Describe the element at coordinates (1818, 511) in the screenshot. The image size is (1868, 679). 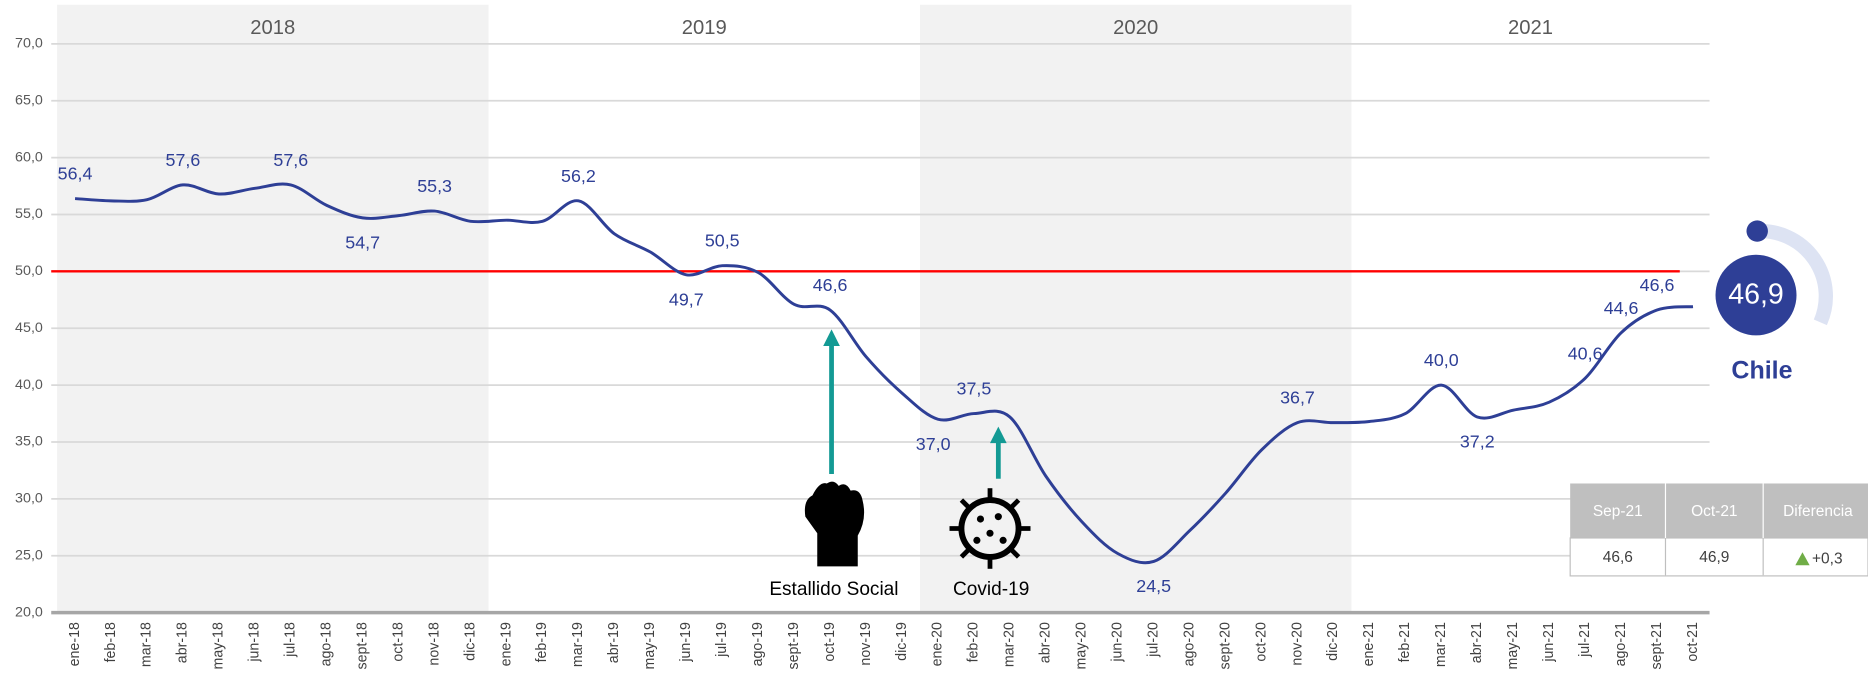
I see `table-header: Diferencia` at that location.